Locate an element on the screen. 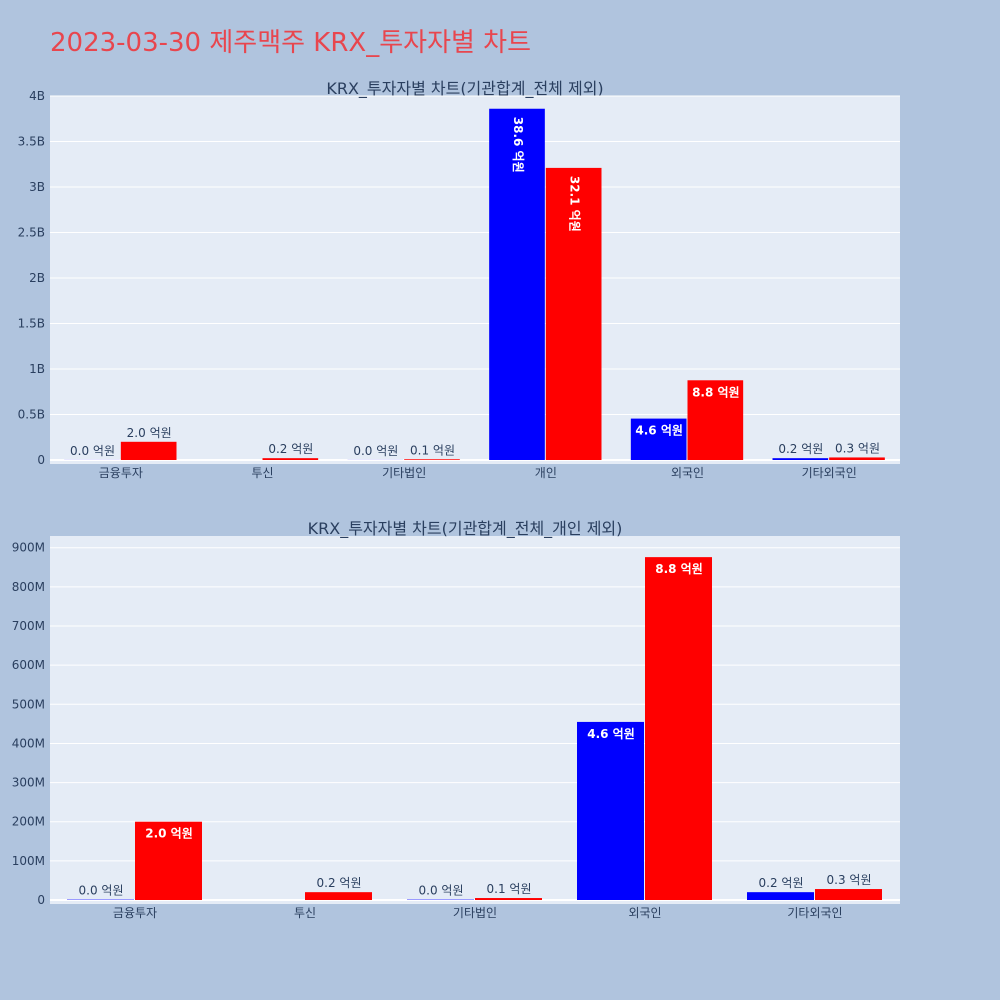 The width and height of the screenshot is (1000, 1000). x-tick-label: 개인 is located at coordinates (546, 473).